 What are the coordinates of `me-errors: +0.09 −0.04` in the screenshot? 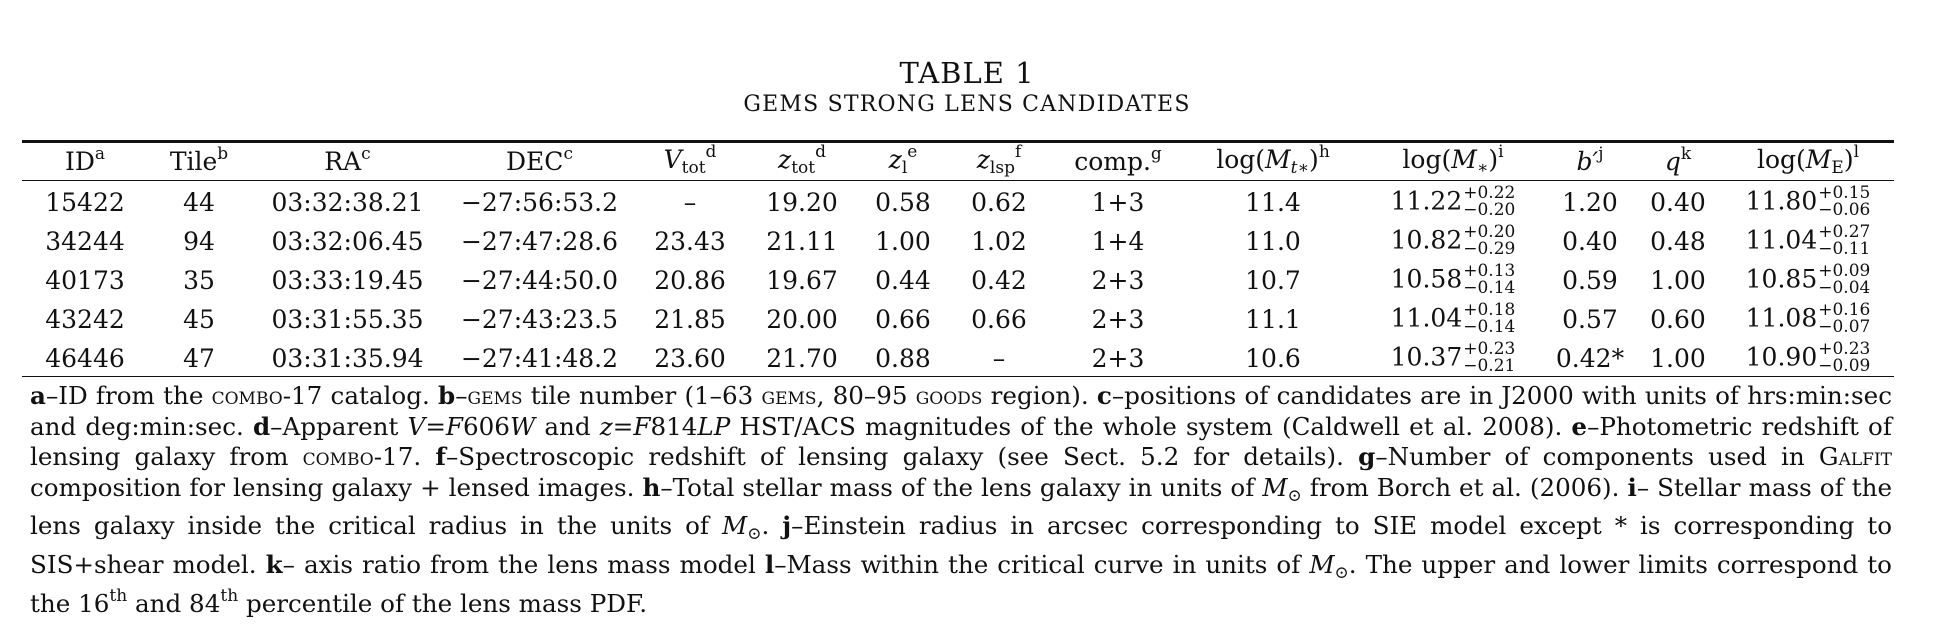 It's located at (1844, 280).